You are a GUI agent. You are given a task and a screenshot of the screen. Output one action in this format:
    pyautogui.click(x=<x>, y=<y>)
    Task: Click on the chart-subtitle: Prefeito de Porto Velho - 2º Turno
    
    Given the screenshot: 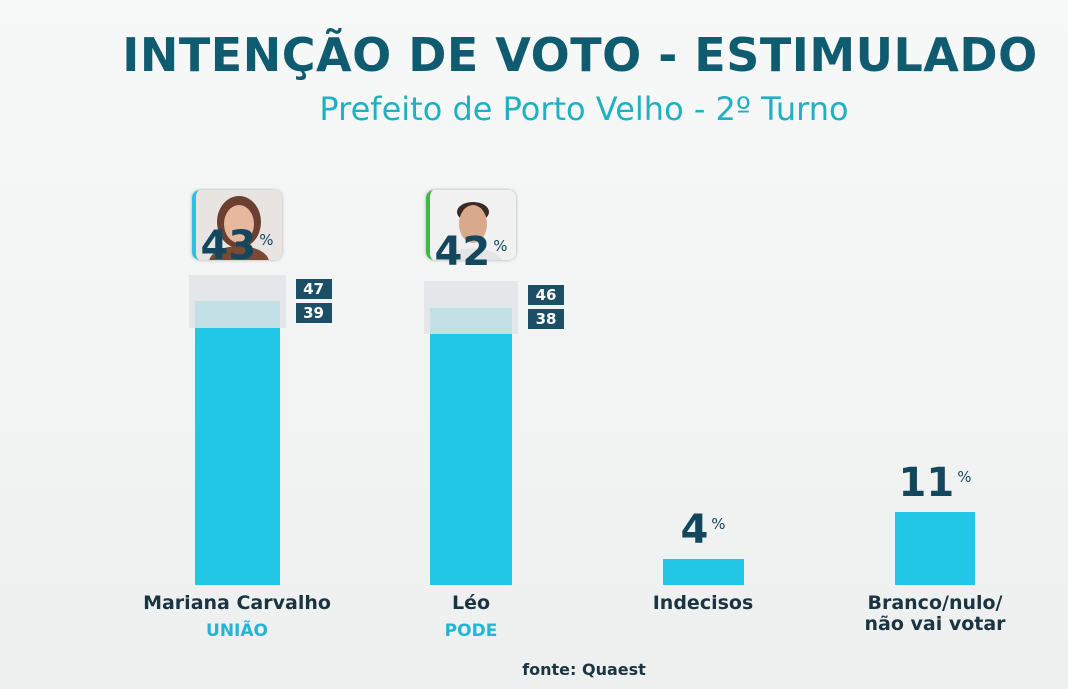 What is the action you would take?
    pyautogui.click(x=584, y=109)
    